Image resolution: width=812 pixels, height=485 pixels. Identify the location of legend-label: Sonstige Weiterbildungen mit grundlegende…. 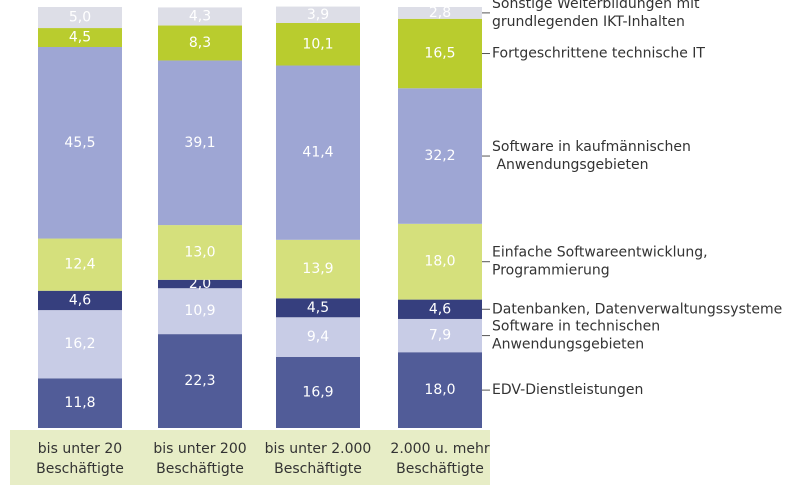
(596, 15).